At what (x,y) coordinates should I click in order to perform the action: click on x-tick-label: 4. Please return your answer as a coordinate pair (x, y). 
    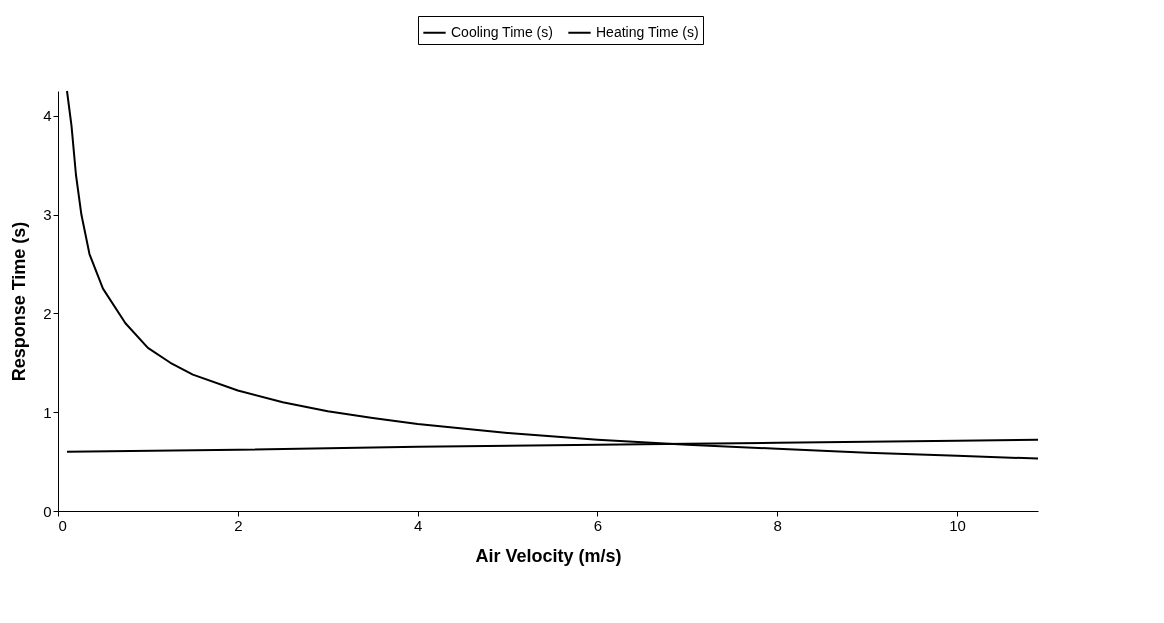
    Looking at the image, I should click on (418, 525).